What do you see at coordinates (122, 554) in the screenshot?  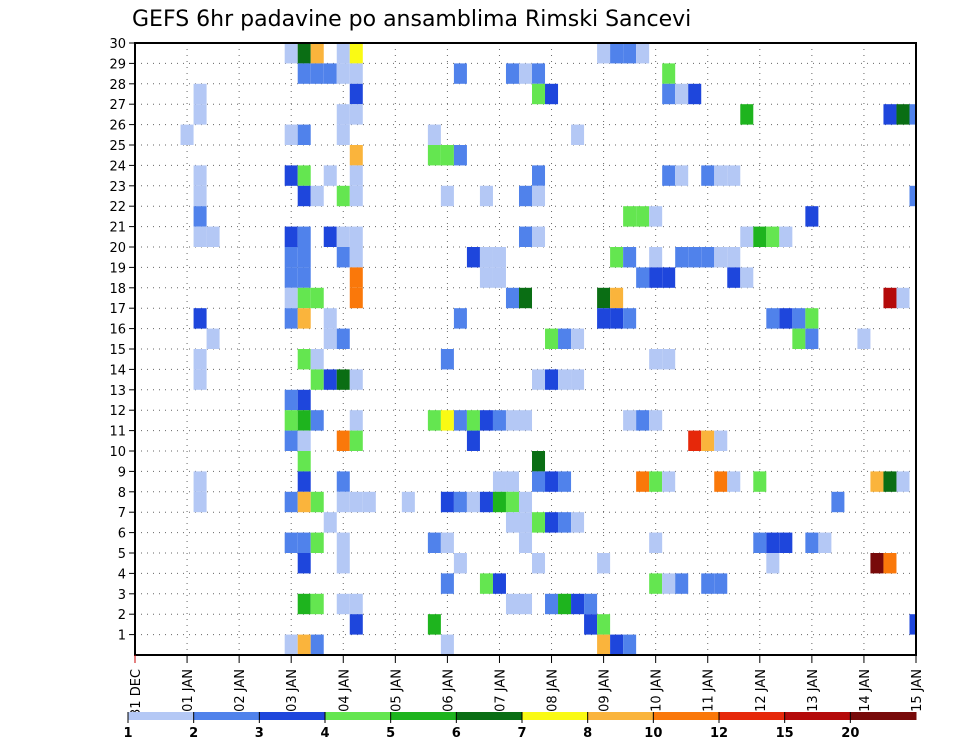 I see `y-tick-label: 5` at bounding box center [122, 554].